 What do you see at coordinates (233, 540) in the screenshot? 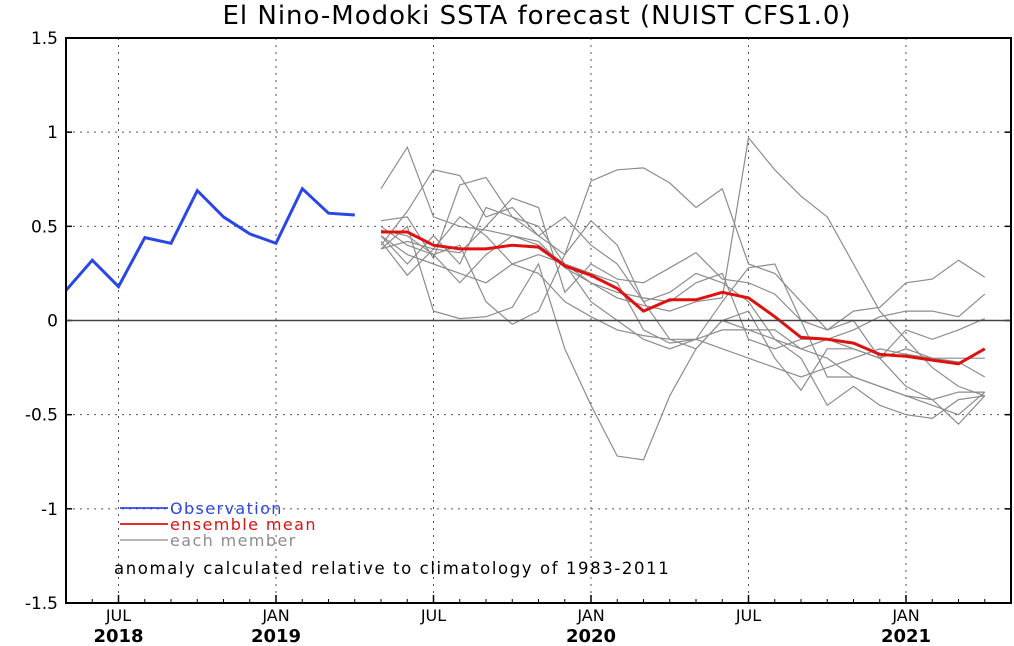
I see `legend-label-member: each member` at bounding box center [233, 540].